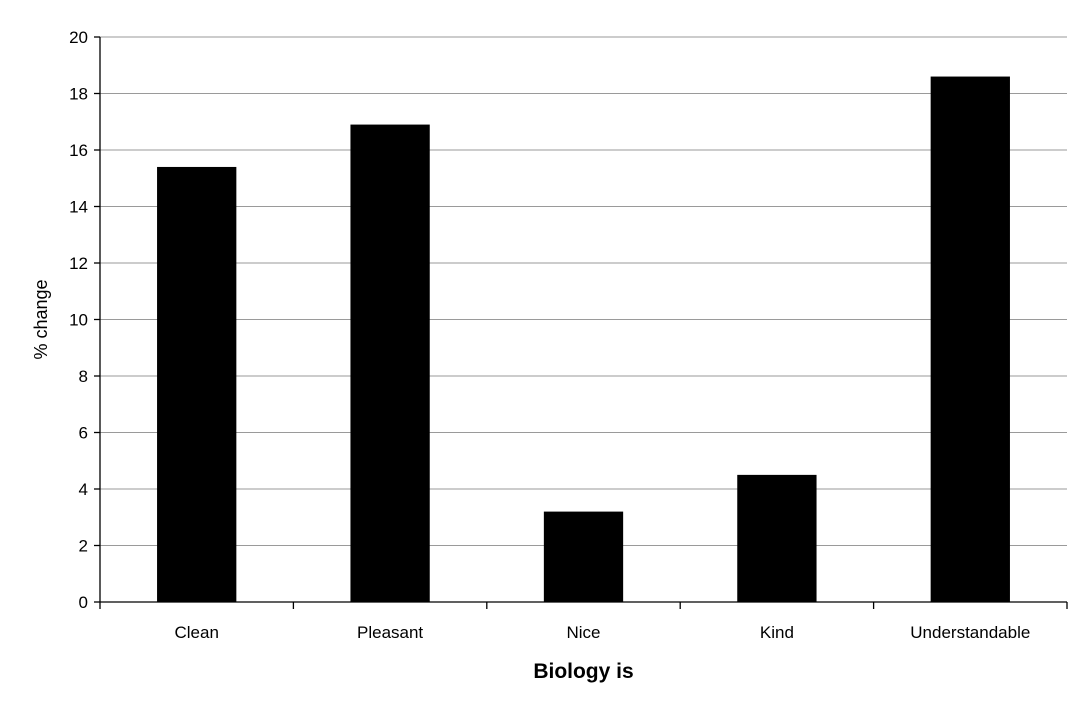 The height and width of the screenshot is (705, 1073). Describe the element at coordinates (78, 37) in the screenshot. I see `y-tick-label: 20` at that location.